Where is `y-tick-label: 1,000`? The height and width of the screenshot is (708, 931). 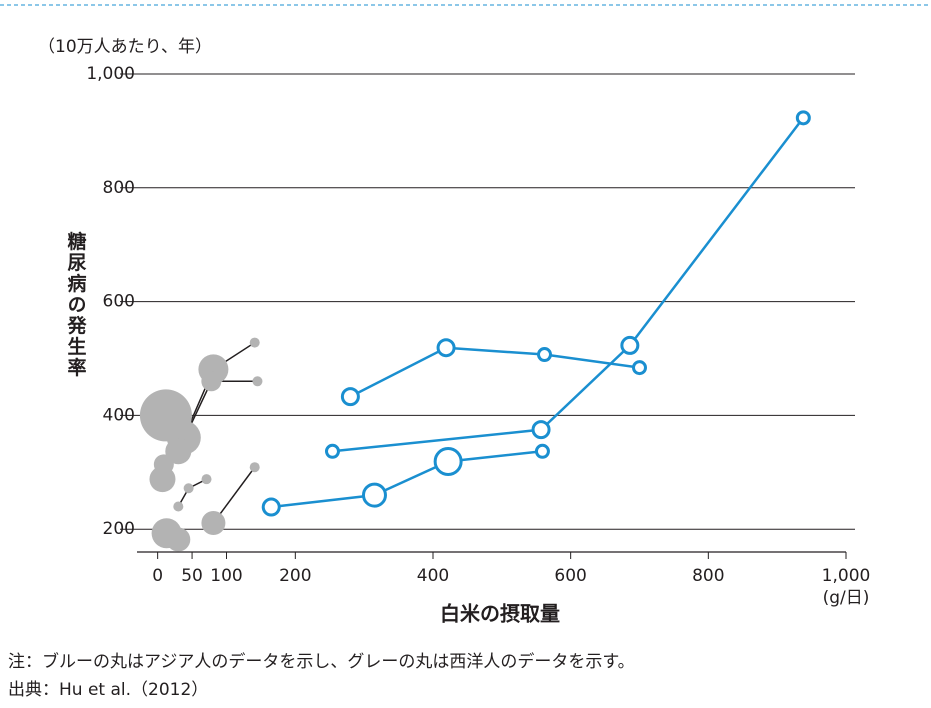
y-tick-label: 1,000 is located at coordinates (110, 74).